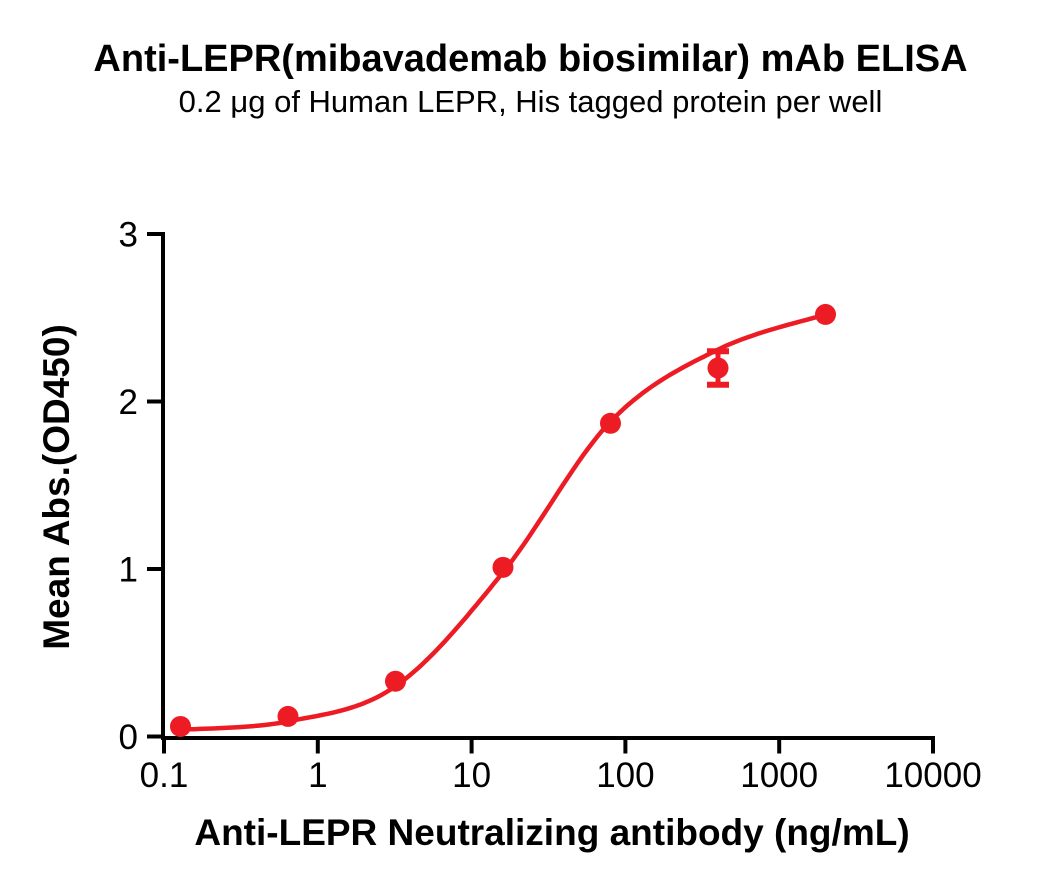 The width and height of the screenshot is (1061, 886). I want to click on y-tick-label: 3, so click(128, 235).